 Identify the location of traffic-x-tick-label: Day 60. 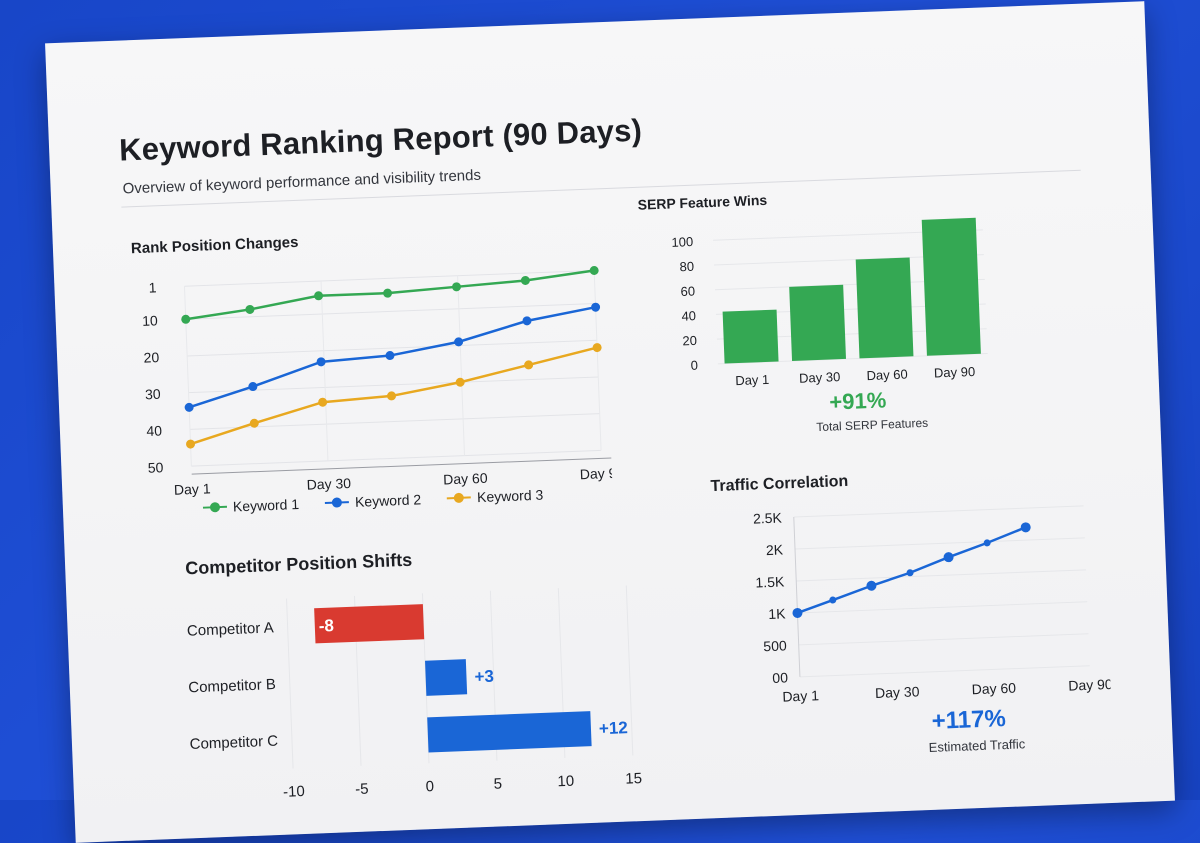
(993, 689).